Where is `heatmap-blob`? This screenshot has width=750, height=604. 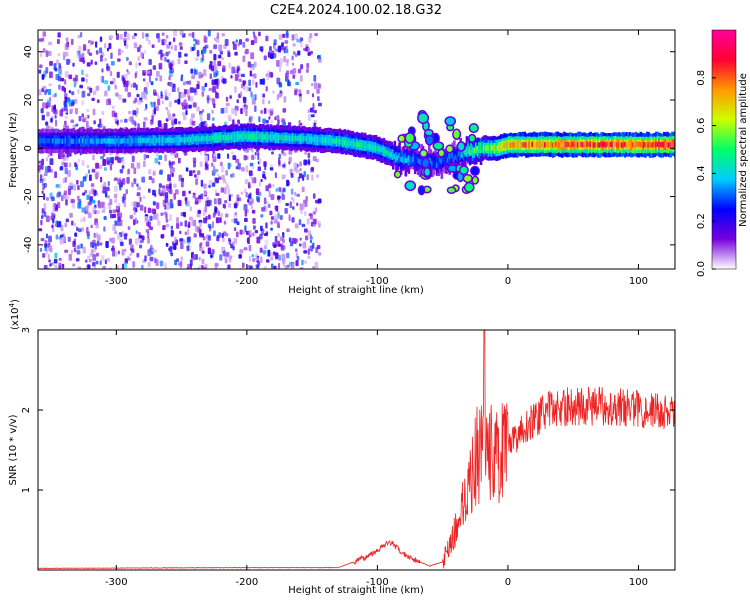
heatmap-blob is located at coordinates (424, 153).